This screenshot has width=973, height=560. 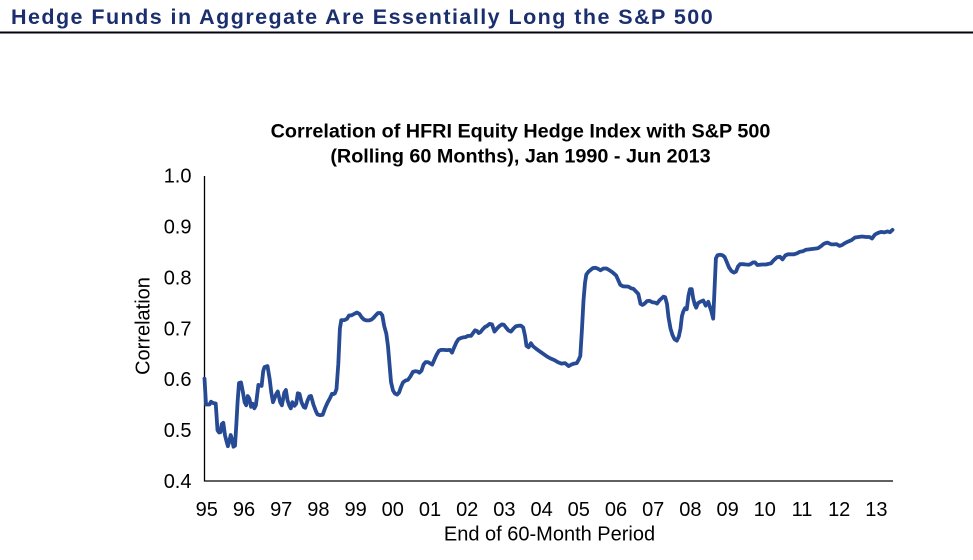 I want to click on svg-text: 05, so click(x=579, y=510).